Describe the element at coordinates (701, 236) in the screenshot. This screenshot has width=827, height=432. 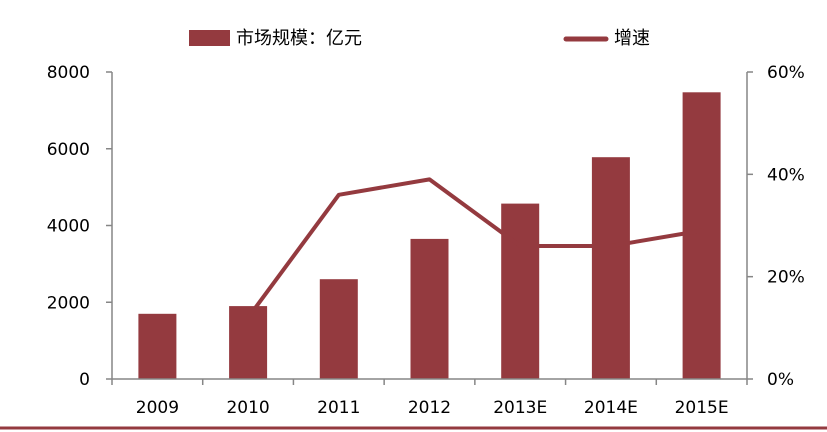
I see `bar-2015e` at that location.